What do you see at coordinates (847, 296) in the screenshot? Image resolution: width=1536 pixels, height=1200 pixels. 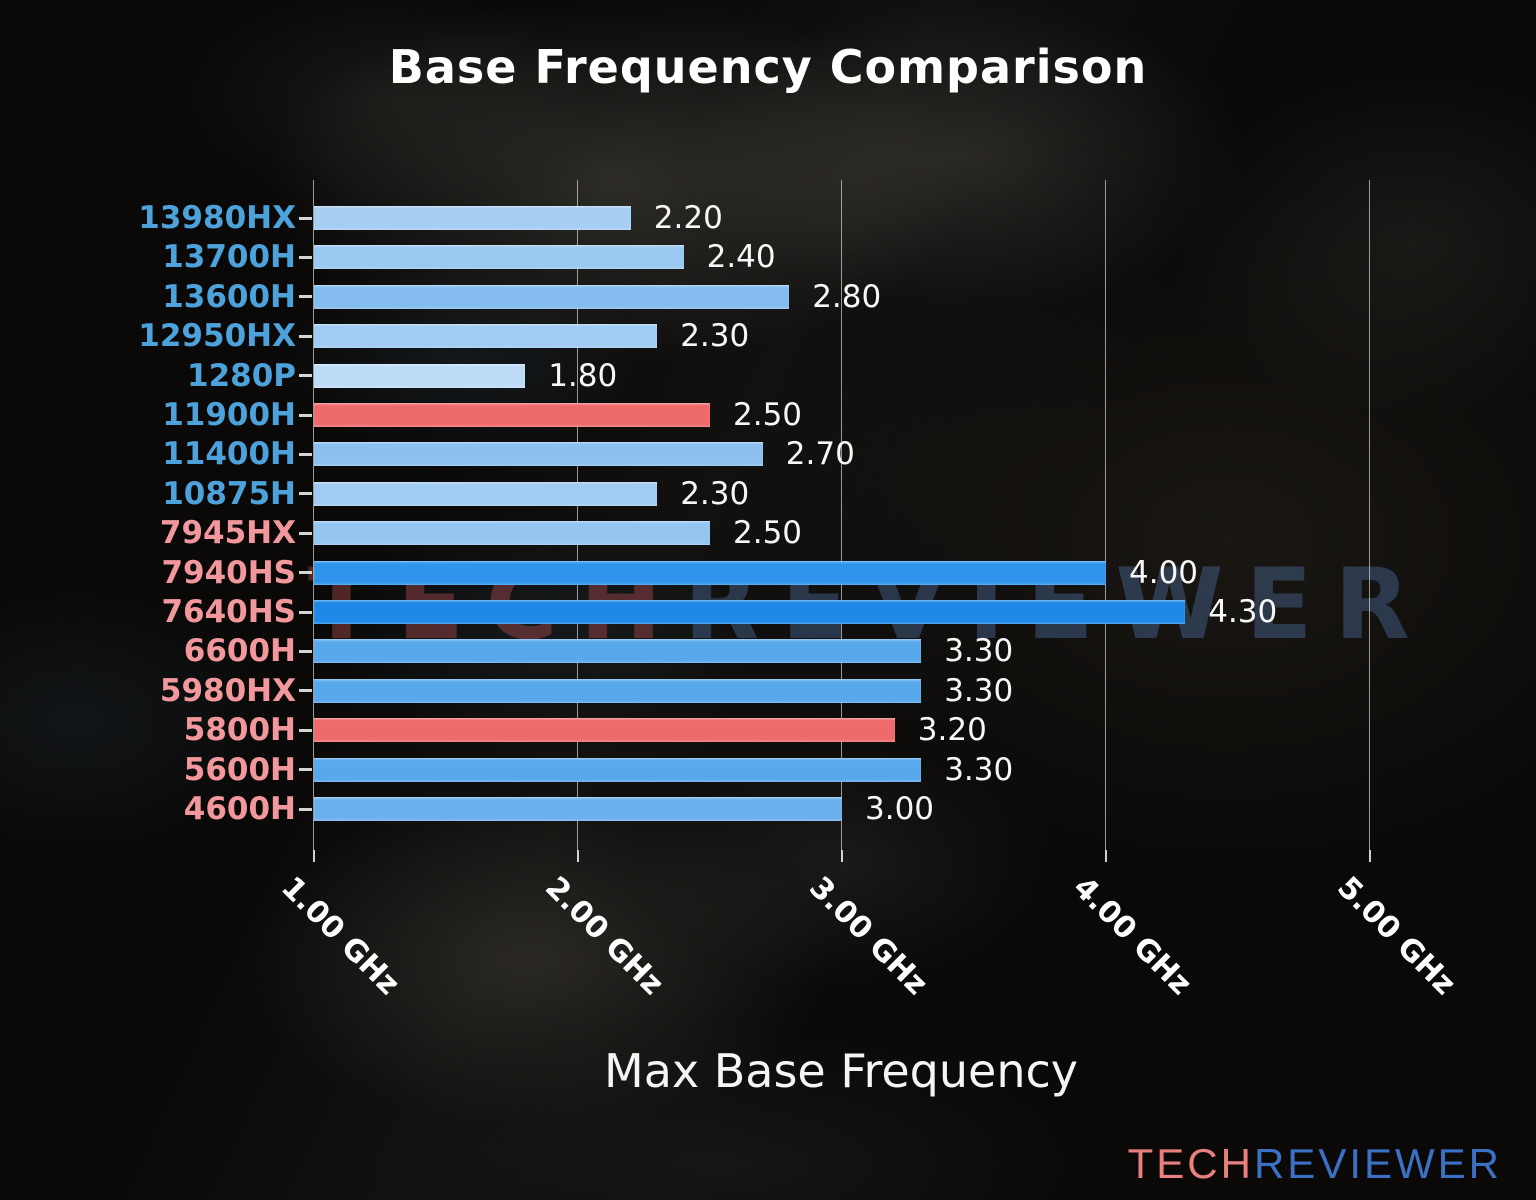 I see `value-label: 2.80` at bounding box center [847, 296].